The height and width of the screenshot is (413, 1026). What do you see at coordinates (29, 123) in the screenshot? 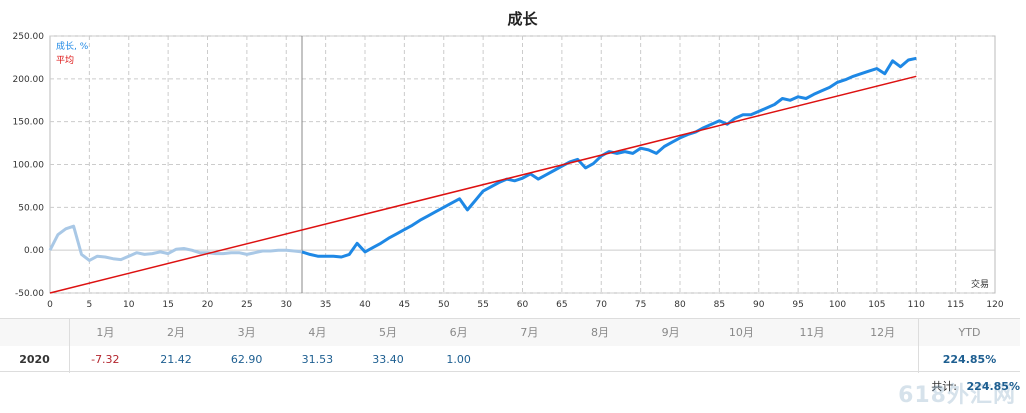
I see `y-tick-label: 150.00` at bounding box center [29, 123].